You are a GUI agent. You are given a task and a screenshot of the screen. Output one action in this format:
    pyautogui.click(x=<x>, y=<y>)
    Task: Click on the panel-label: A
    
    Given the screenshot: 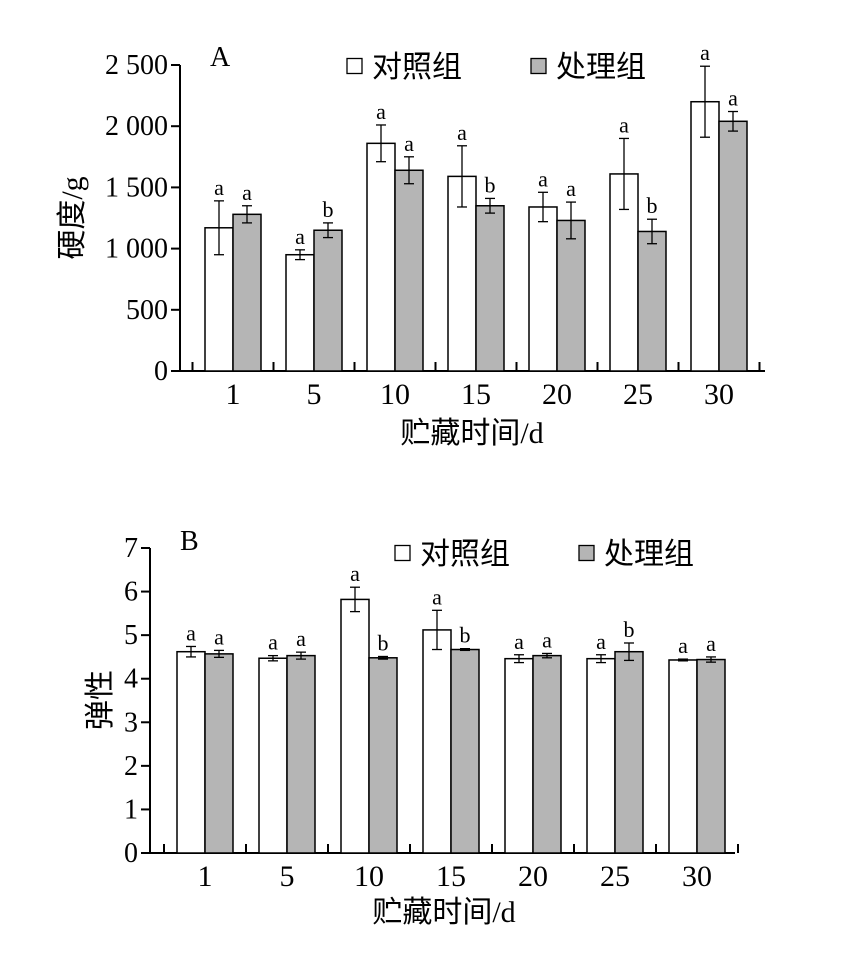 What is the action you would take?
    pyautogui.click(x=220, y=57)
    